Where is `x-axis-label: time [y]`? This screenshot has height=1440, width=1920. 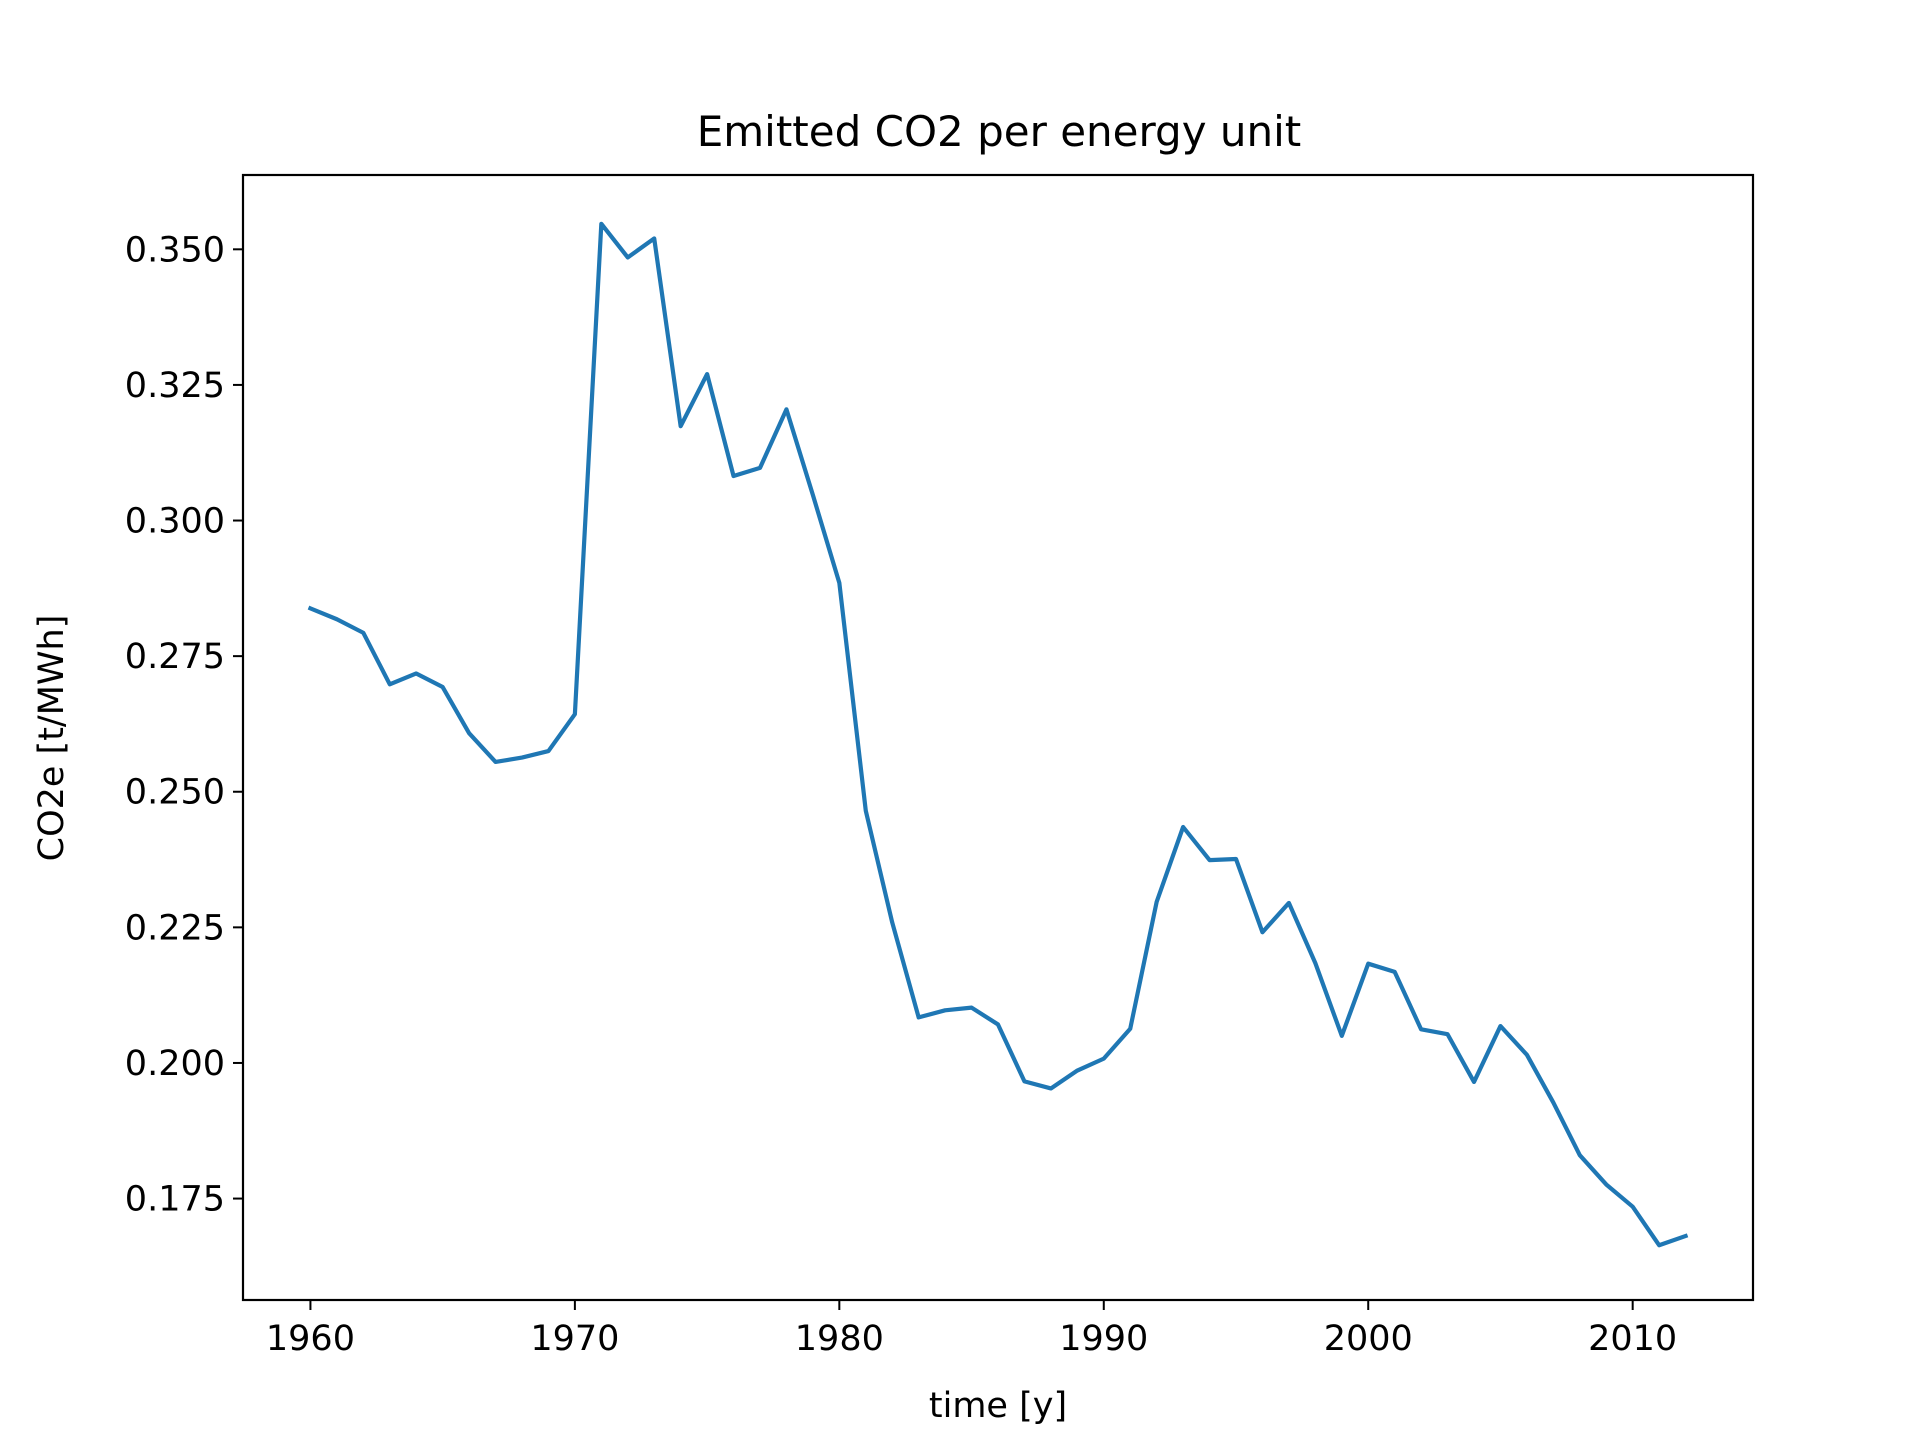
x-axis-label: time [y] is located at coordinates (998, 1406).